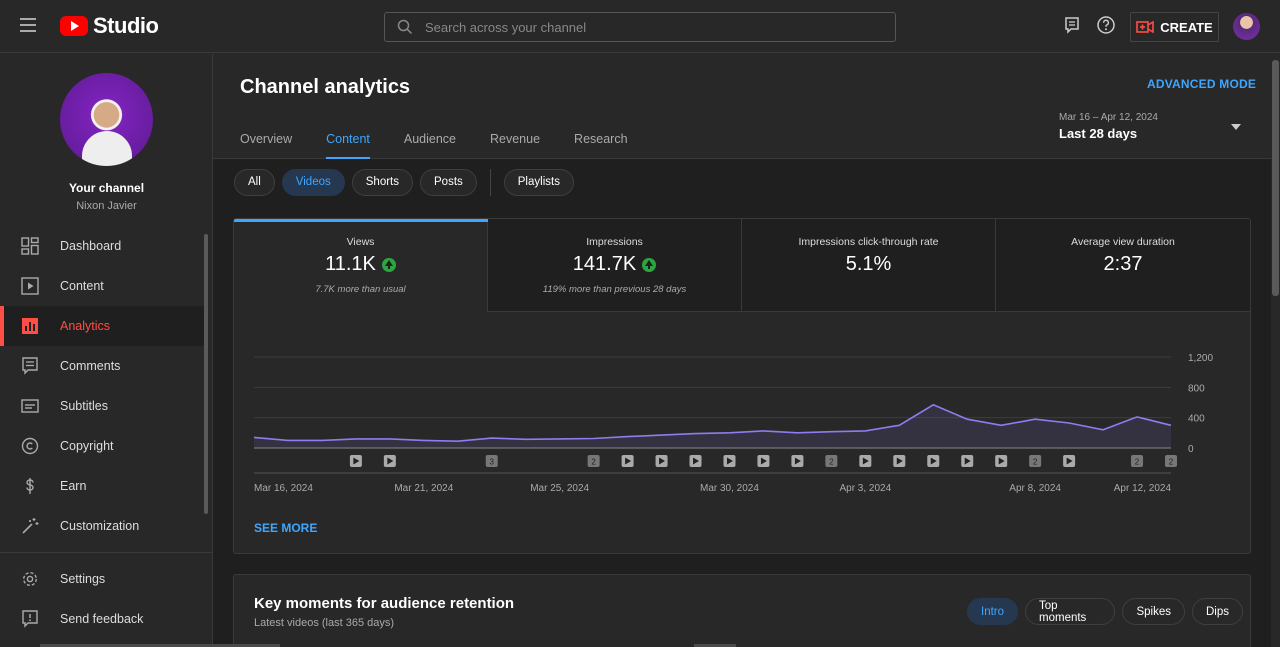  Describe the element at coordinates (102, 246) in the screenshot. I see `sidebar-item-dashboard: Dashboard` at that location.